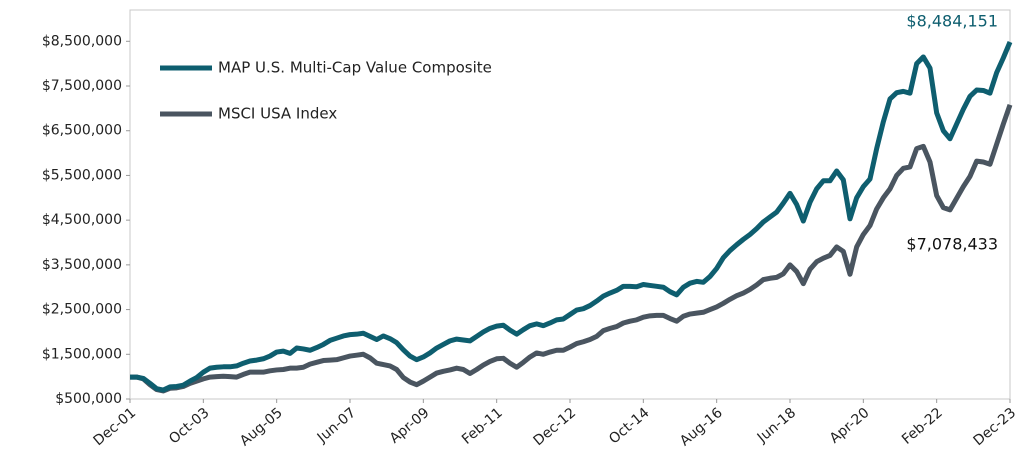 The image size is (1016, 467). I want to click on x-tick-label: Feb-22, so click(922, 426).